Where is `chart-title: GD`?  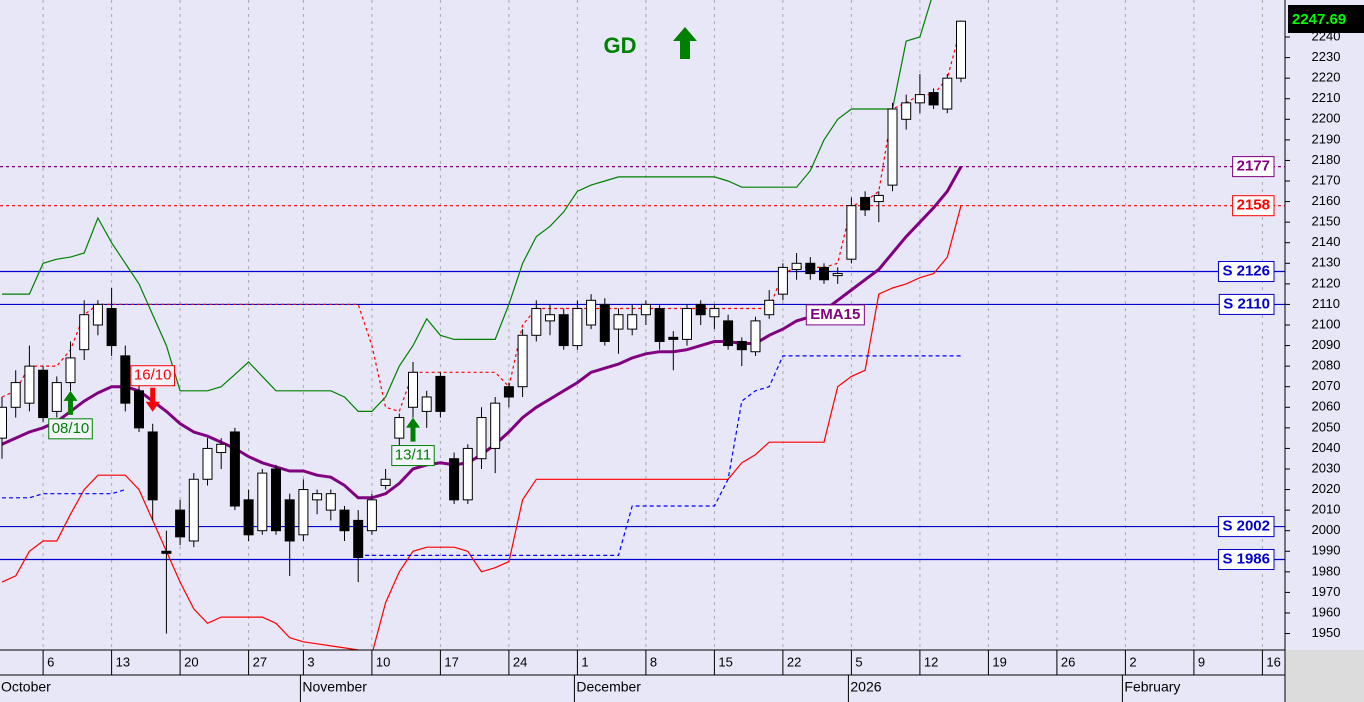
chart-title: GD is located at coordinates (620, 45).